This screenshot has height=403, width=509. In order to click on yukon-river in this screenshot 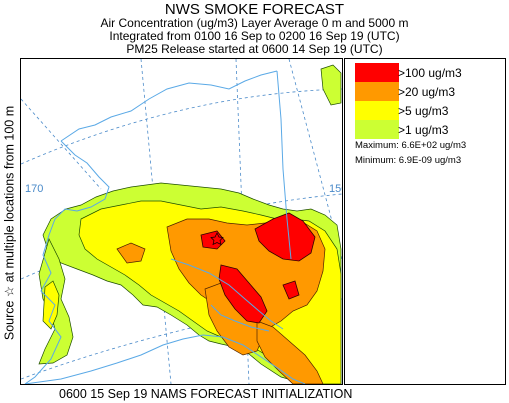, I will do `click(227, 294)`.